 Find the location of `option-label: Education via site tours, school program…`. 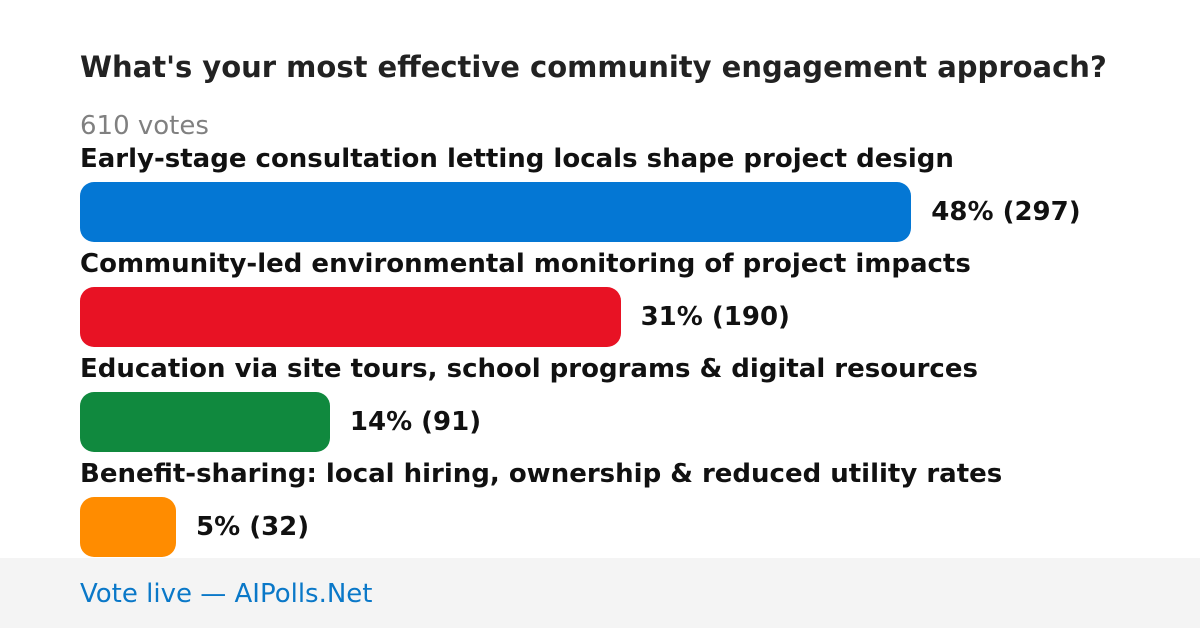

option-label: Education via site tours, school program… is located at coordinates (529, 369).